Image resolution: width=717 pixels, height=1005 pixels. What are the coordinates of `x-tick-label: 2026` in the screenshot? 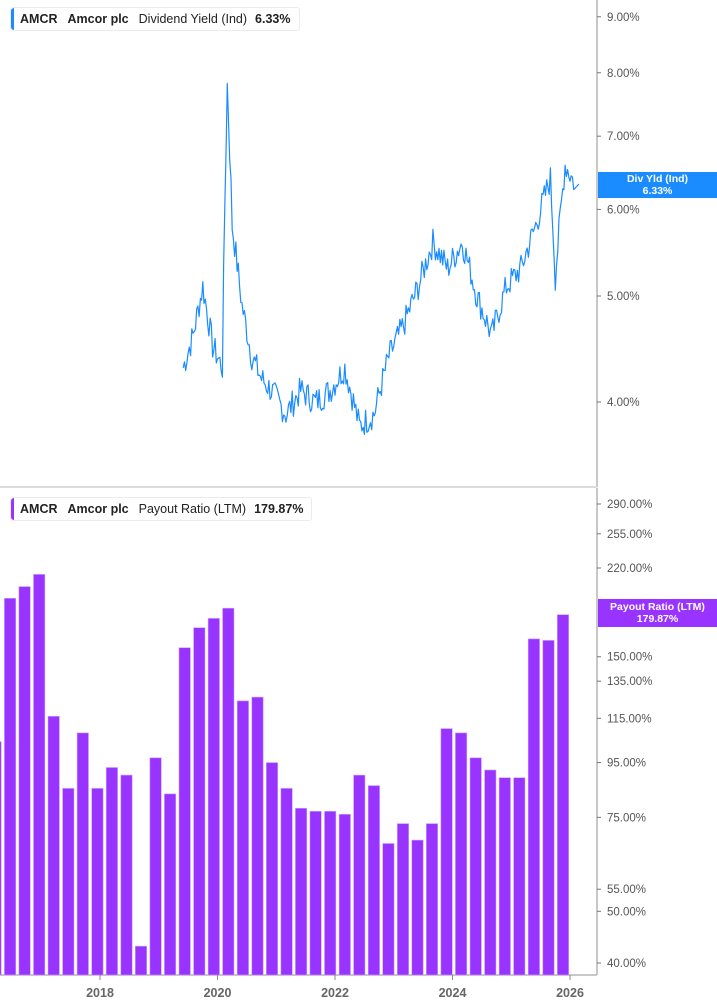 It's located at (570, 993).